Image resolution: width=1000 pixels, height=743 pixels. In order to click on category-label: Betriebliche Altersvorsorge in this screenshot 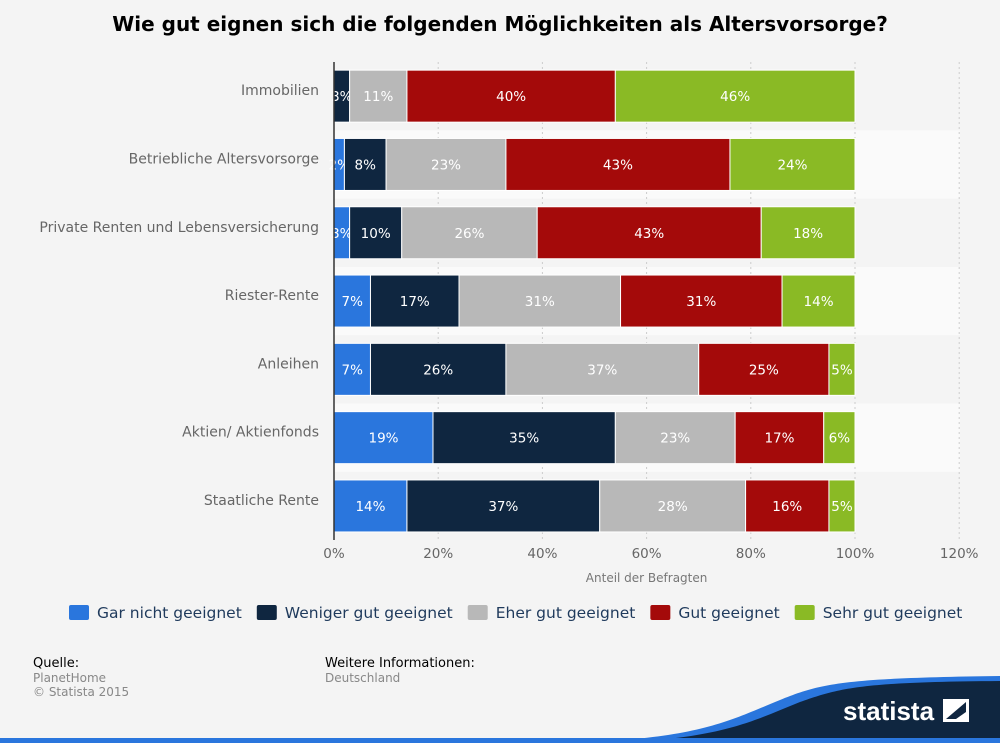, I will do `click(224, 159)`.